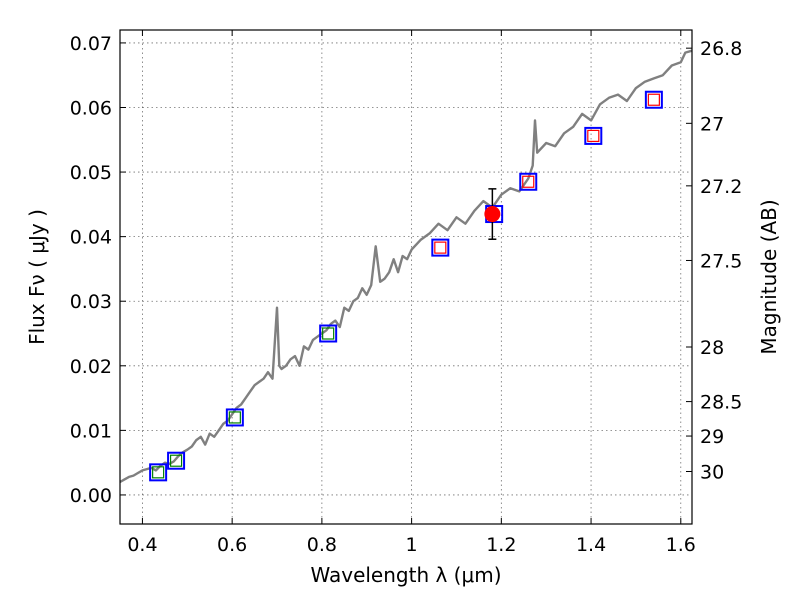  Describe the element at coordinates (37, 277) in the screenshot. I see `y-axis-label: Flux Fν ( μJy )` at that location.